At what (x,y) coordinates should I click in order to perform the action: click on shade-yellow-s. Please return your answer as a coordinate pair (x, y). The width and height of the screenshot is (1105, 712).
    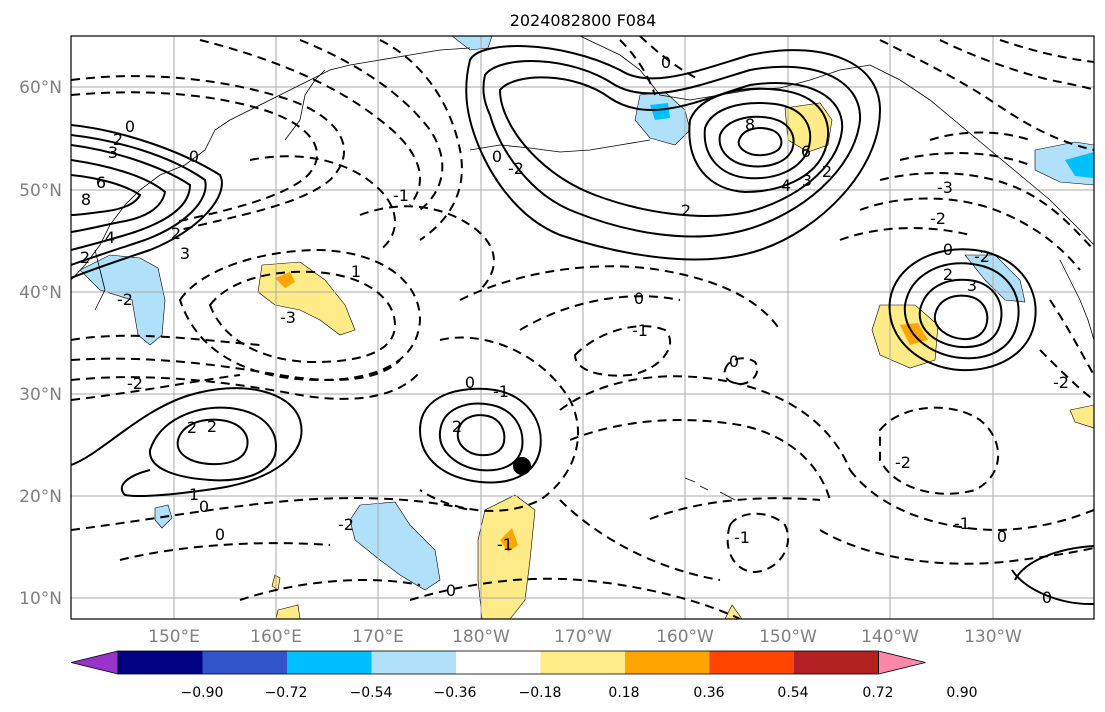
    Looking at the image, I should click on (506, 556).